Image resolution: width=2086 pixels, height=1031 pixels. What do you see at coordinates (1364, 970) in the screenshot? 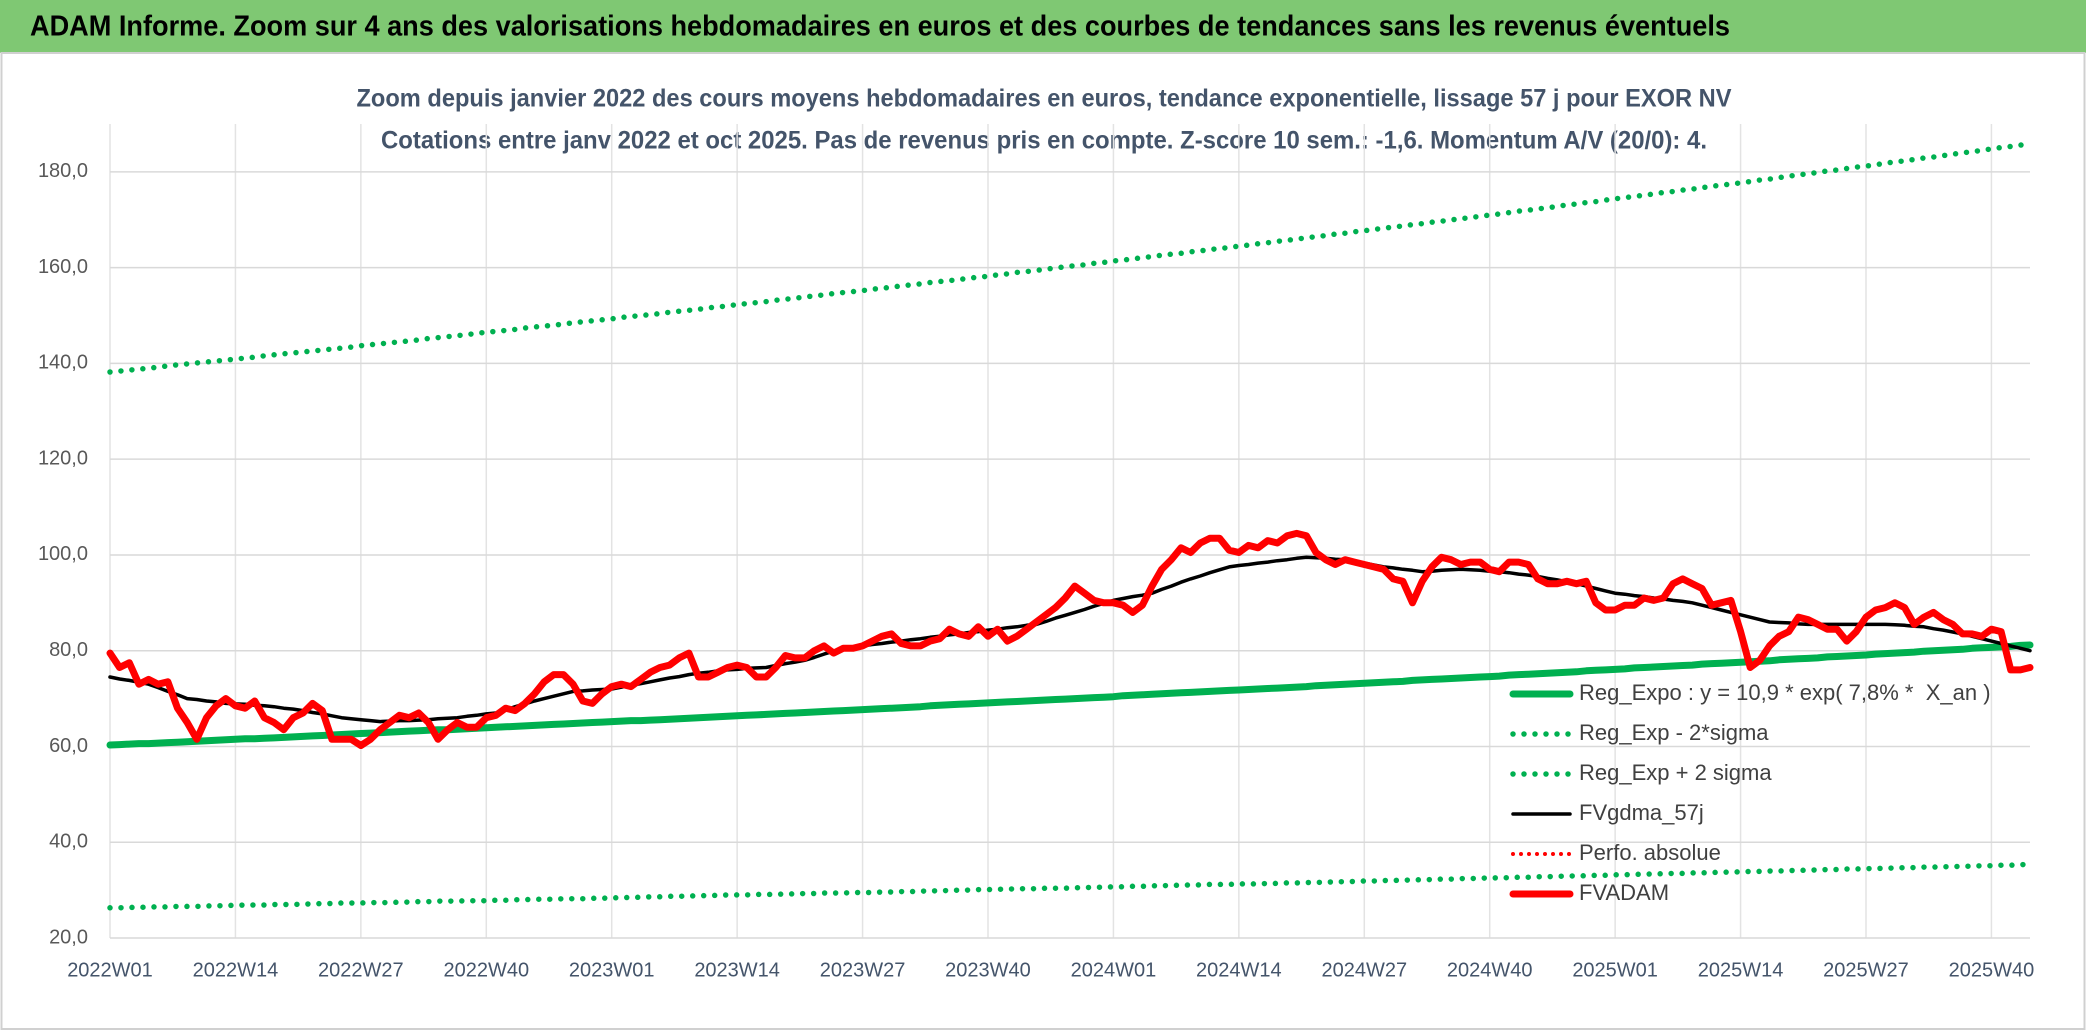
I see `x-tick-label: 2024W27` at bounding box center [1364, 970].